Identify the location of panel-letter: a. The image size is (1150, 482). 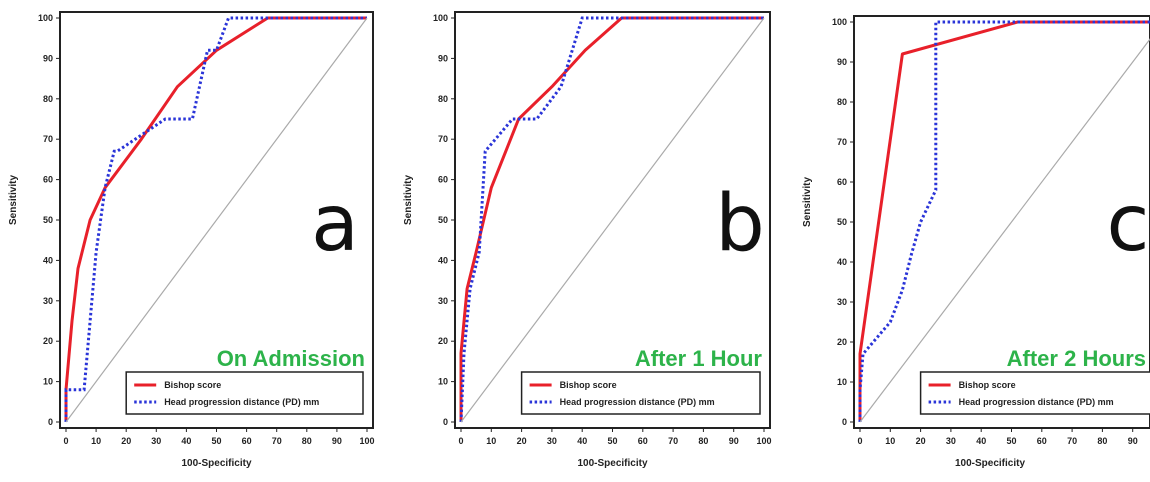
(335, 224).